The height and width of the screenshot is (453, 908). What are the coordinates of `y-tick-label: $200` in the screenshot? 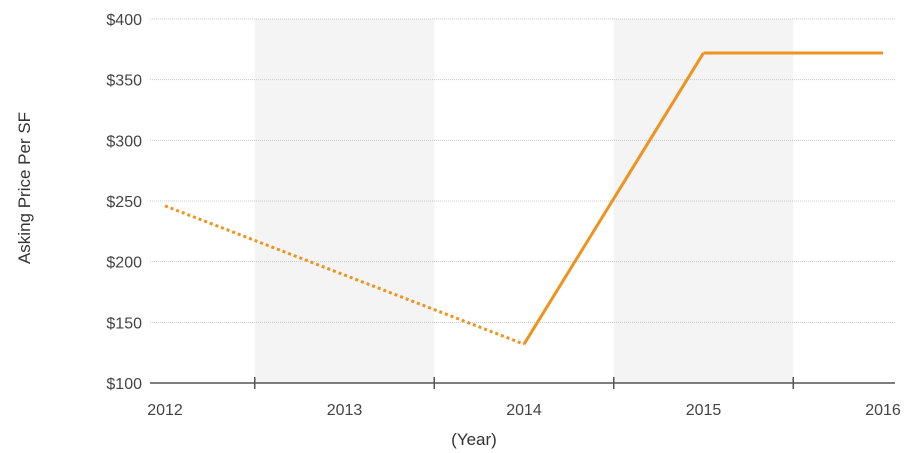 It's located at (124, 263).